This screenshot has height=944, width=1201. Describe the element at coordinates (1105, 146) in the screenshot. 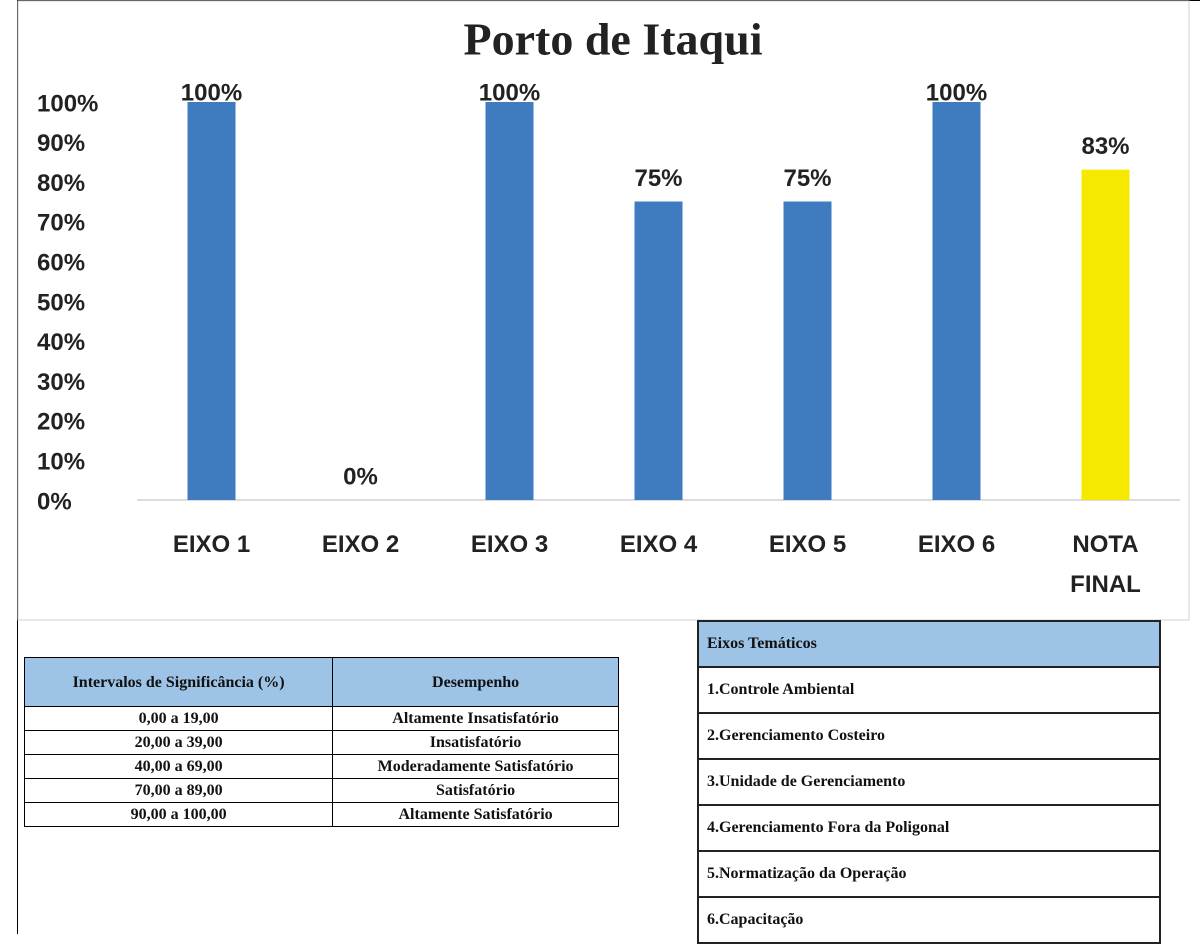

I see `value-label: 83%` at that location.